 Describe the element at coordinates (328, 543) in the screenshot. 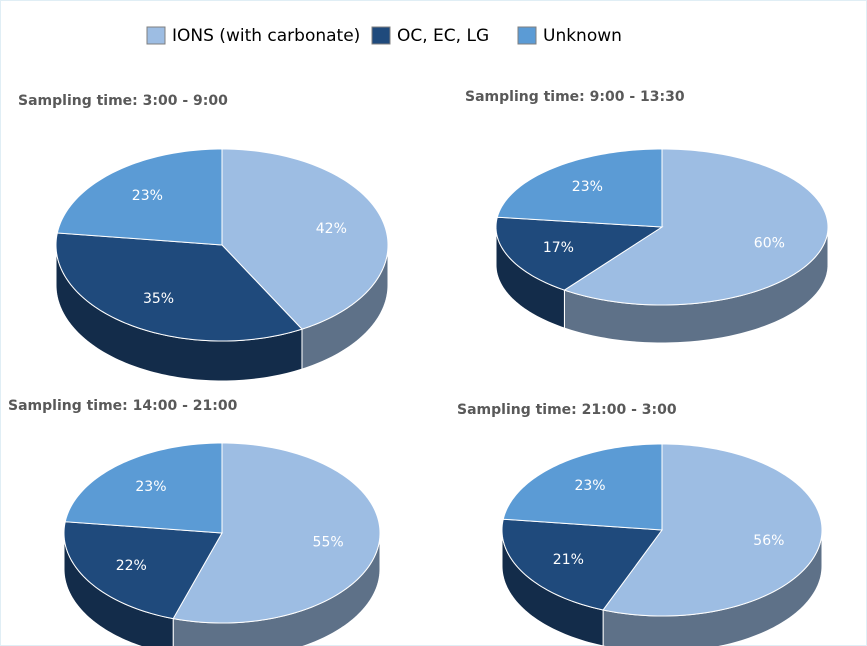

I see `data-label: 55%` at that location.